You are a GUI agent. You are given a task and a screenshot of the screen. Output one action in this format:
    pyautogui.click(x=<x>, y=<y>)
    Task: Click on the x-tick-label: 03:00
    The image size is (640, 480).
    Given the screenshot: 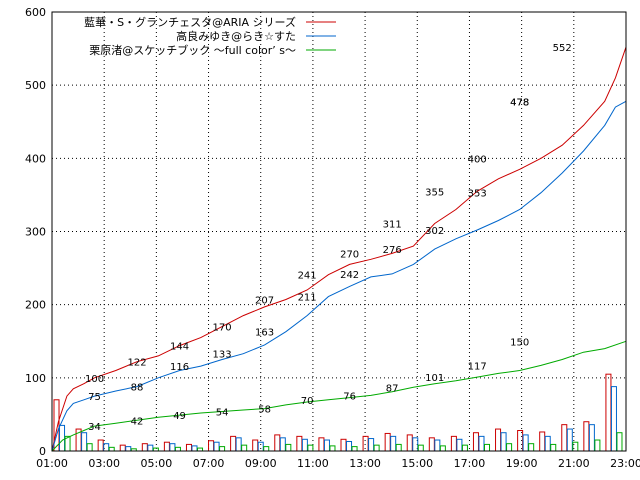 What is the action you would take?
    pyautogui.click(x=104, y=463)
    